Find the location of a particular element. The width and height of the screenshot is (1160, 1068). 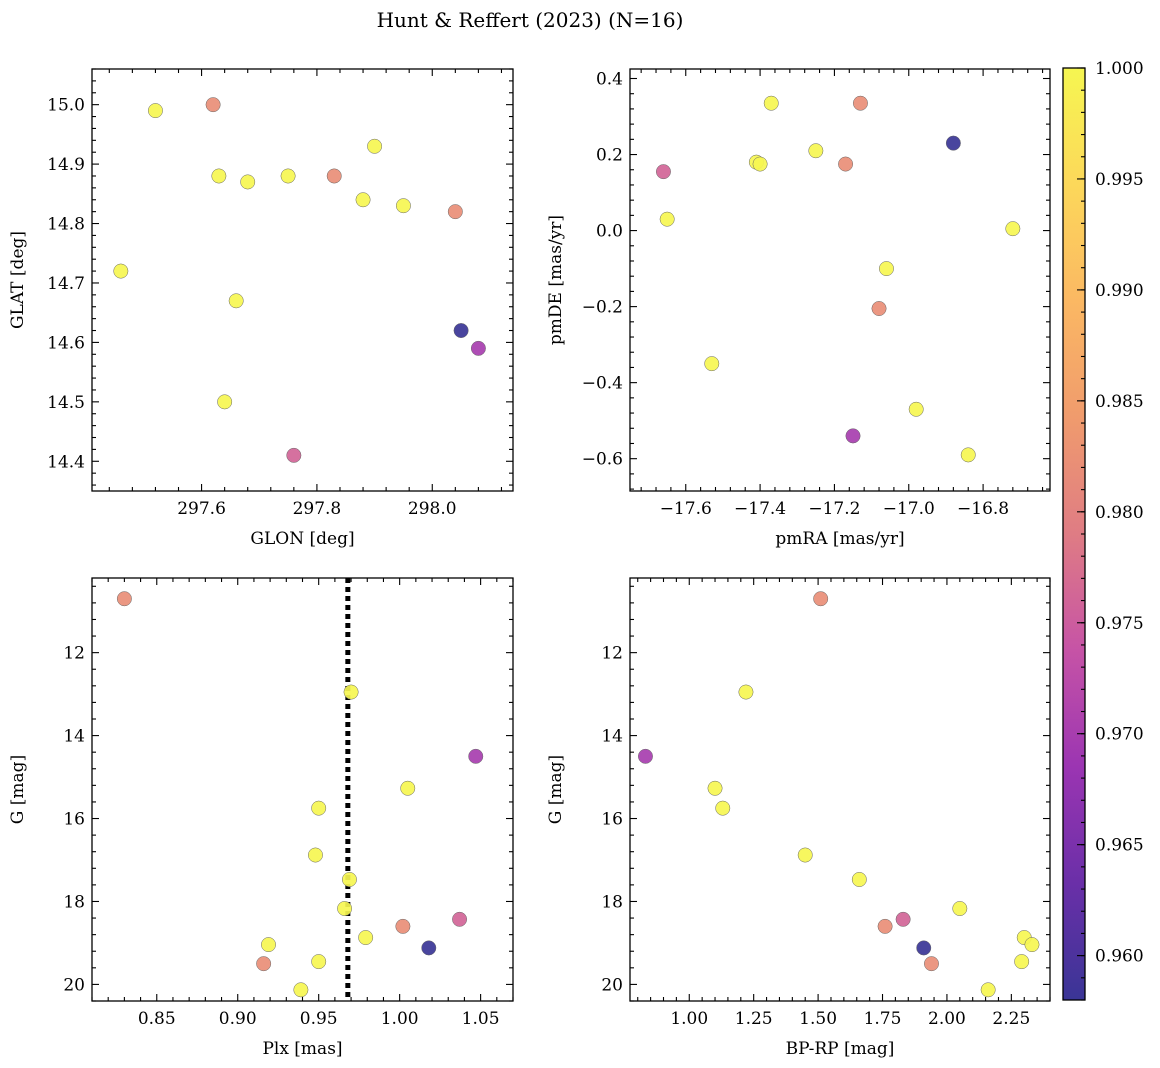

y-tick-label: 15.0 is located at coordinates (66, 106).